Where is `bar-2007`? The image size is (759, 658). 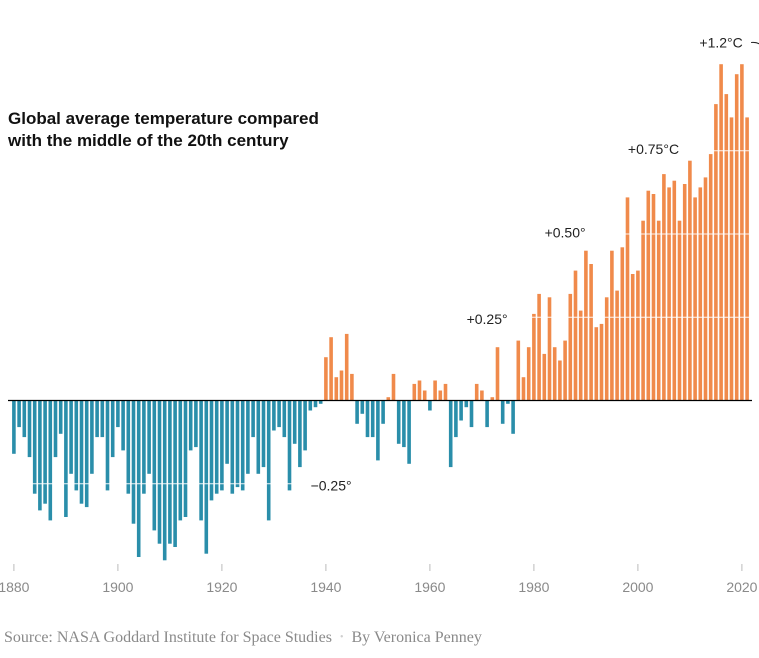
bar-2007 is located at coordinates (674, 290).